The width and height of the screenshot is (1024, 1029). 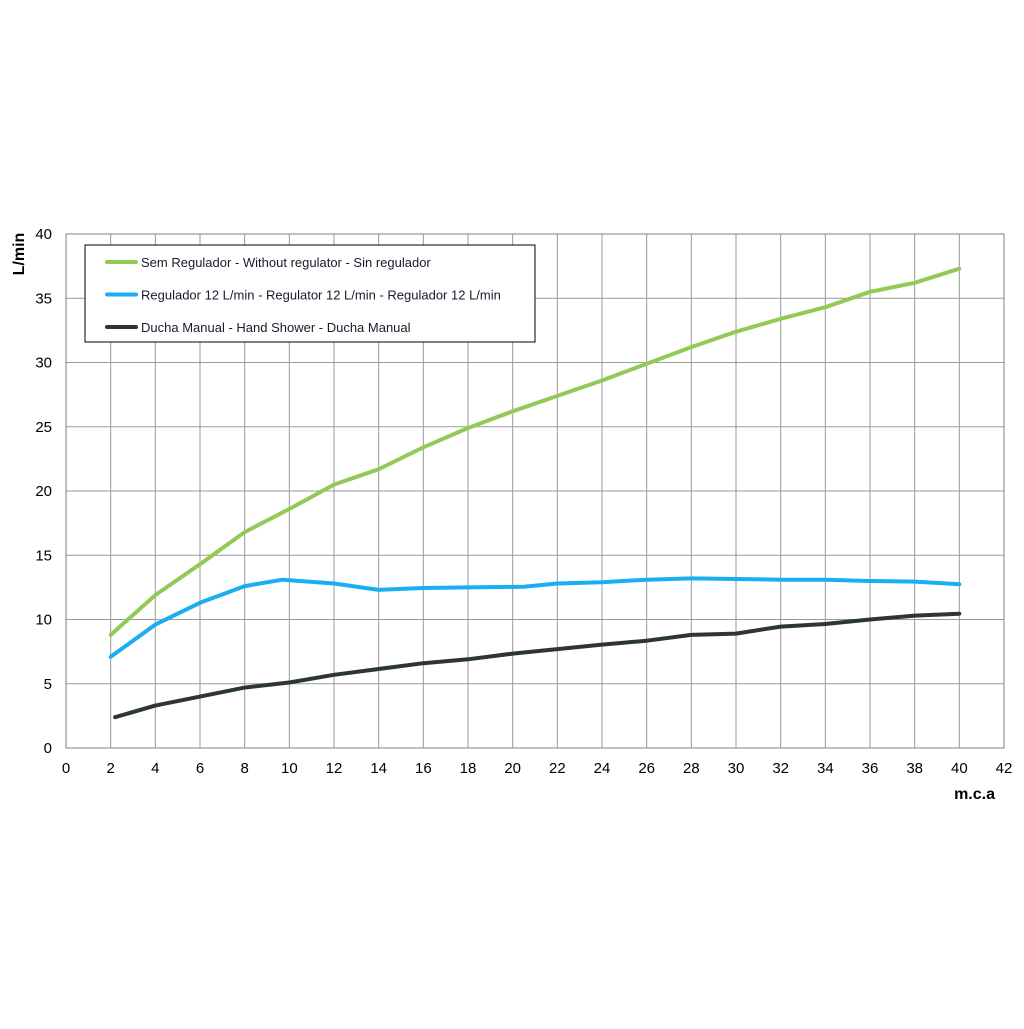 What do you see at coordinates (19, 254) in the screenshot?
I see `y-axis-label: L/min` at bounding box center [19, 254].